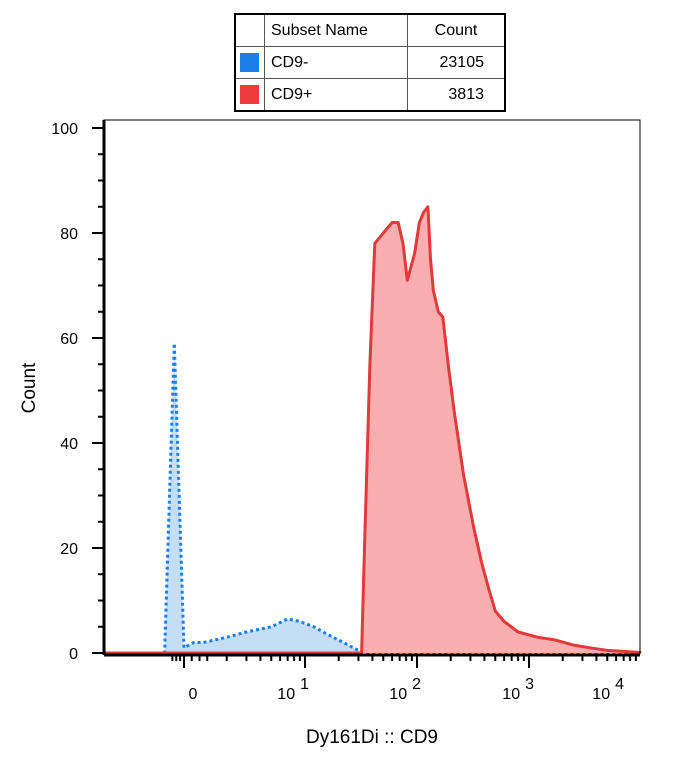 The image size is (679, 763). I want to click on y-tick-label: 0, so click(73, 654).